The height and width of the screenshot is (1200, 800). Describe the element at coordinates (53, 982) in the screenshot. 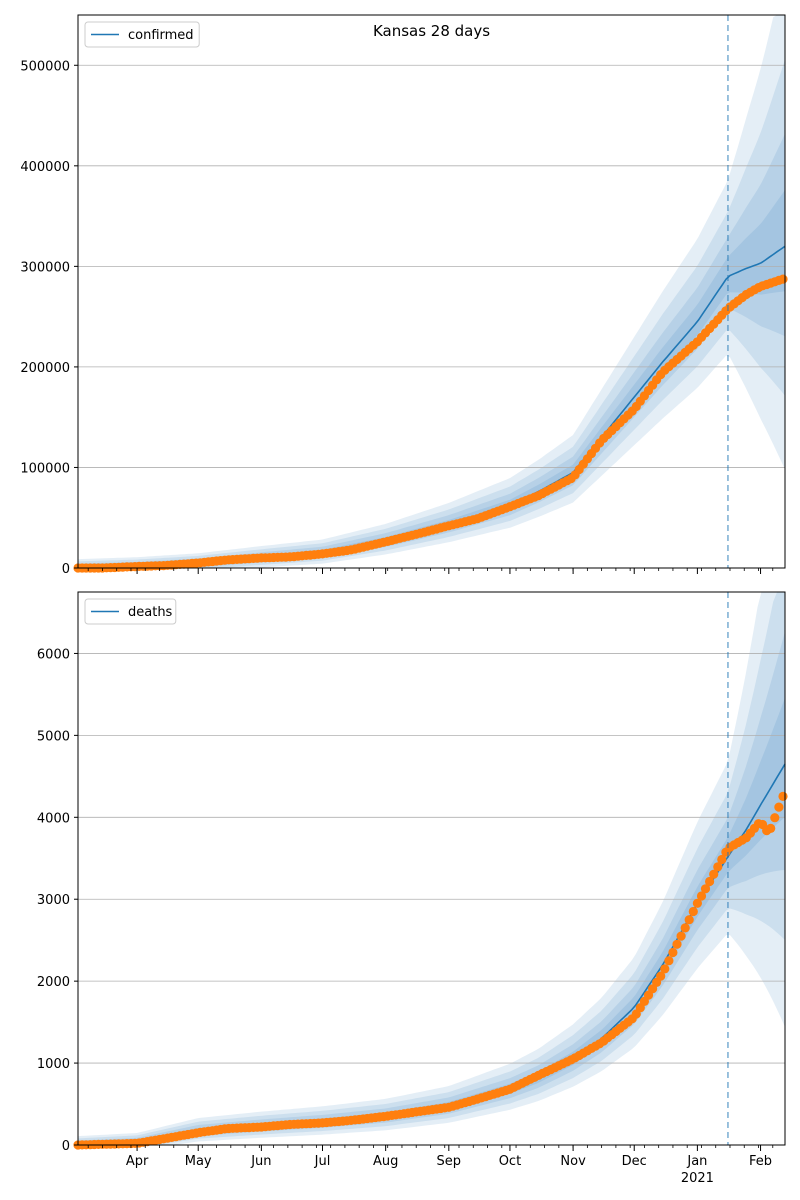

I see `y-tick-label: 2000` at that location.